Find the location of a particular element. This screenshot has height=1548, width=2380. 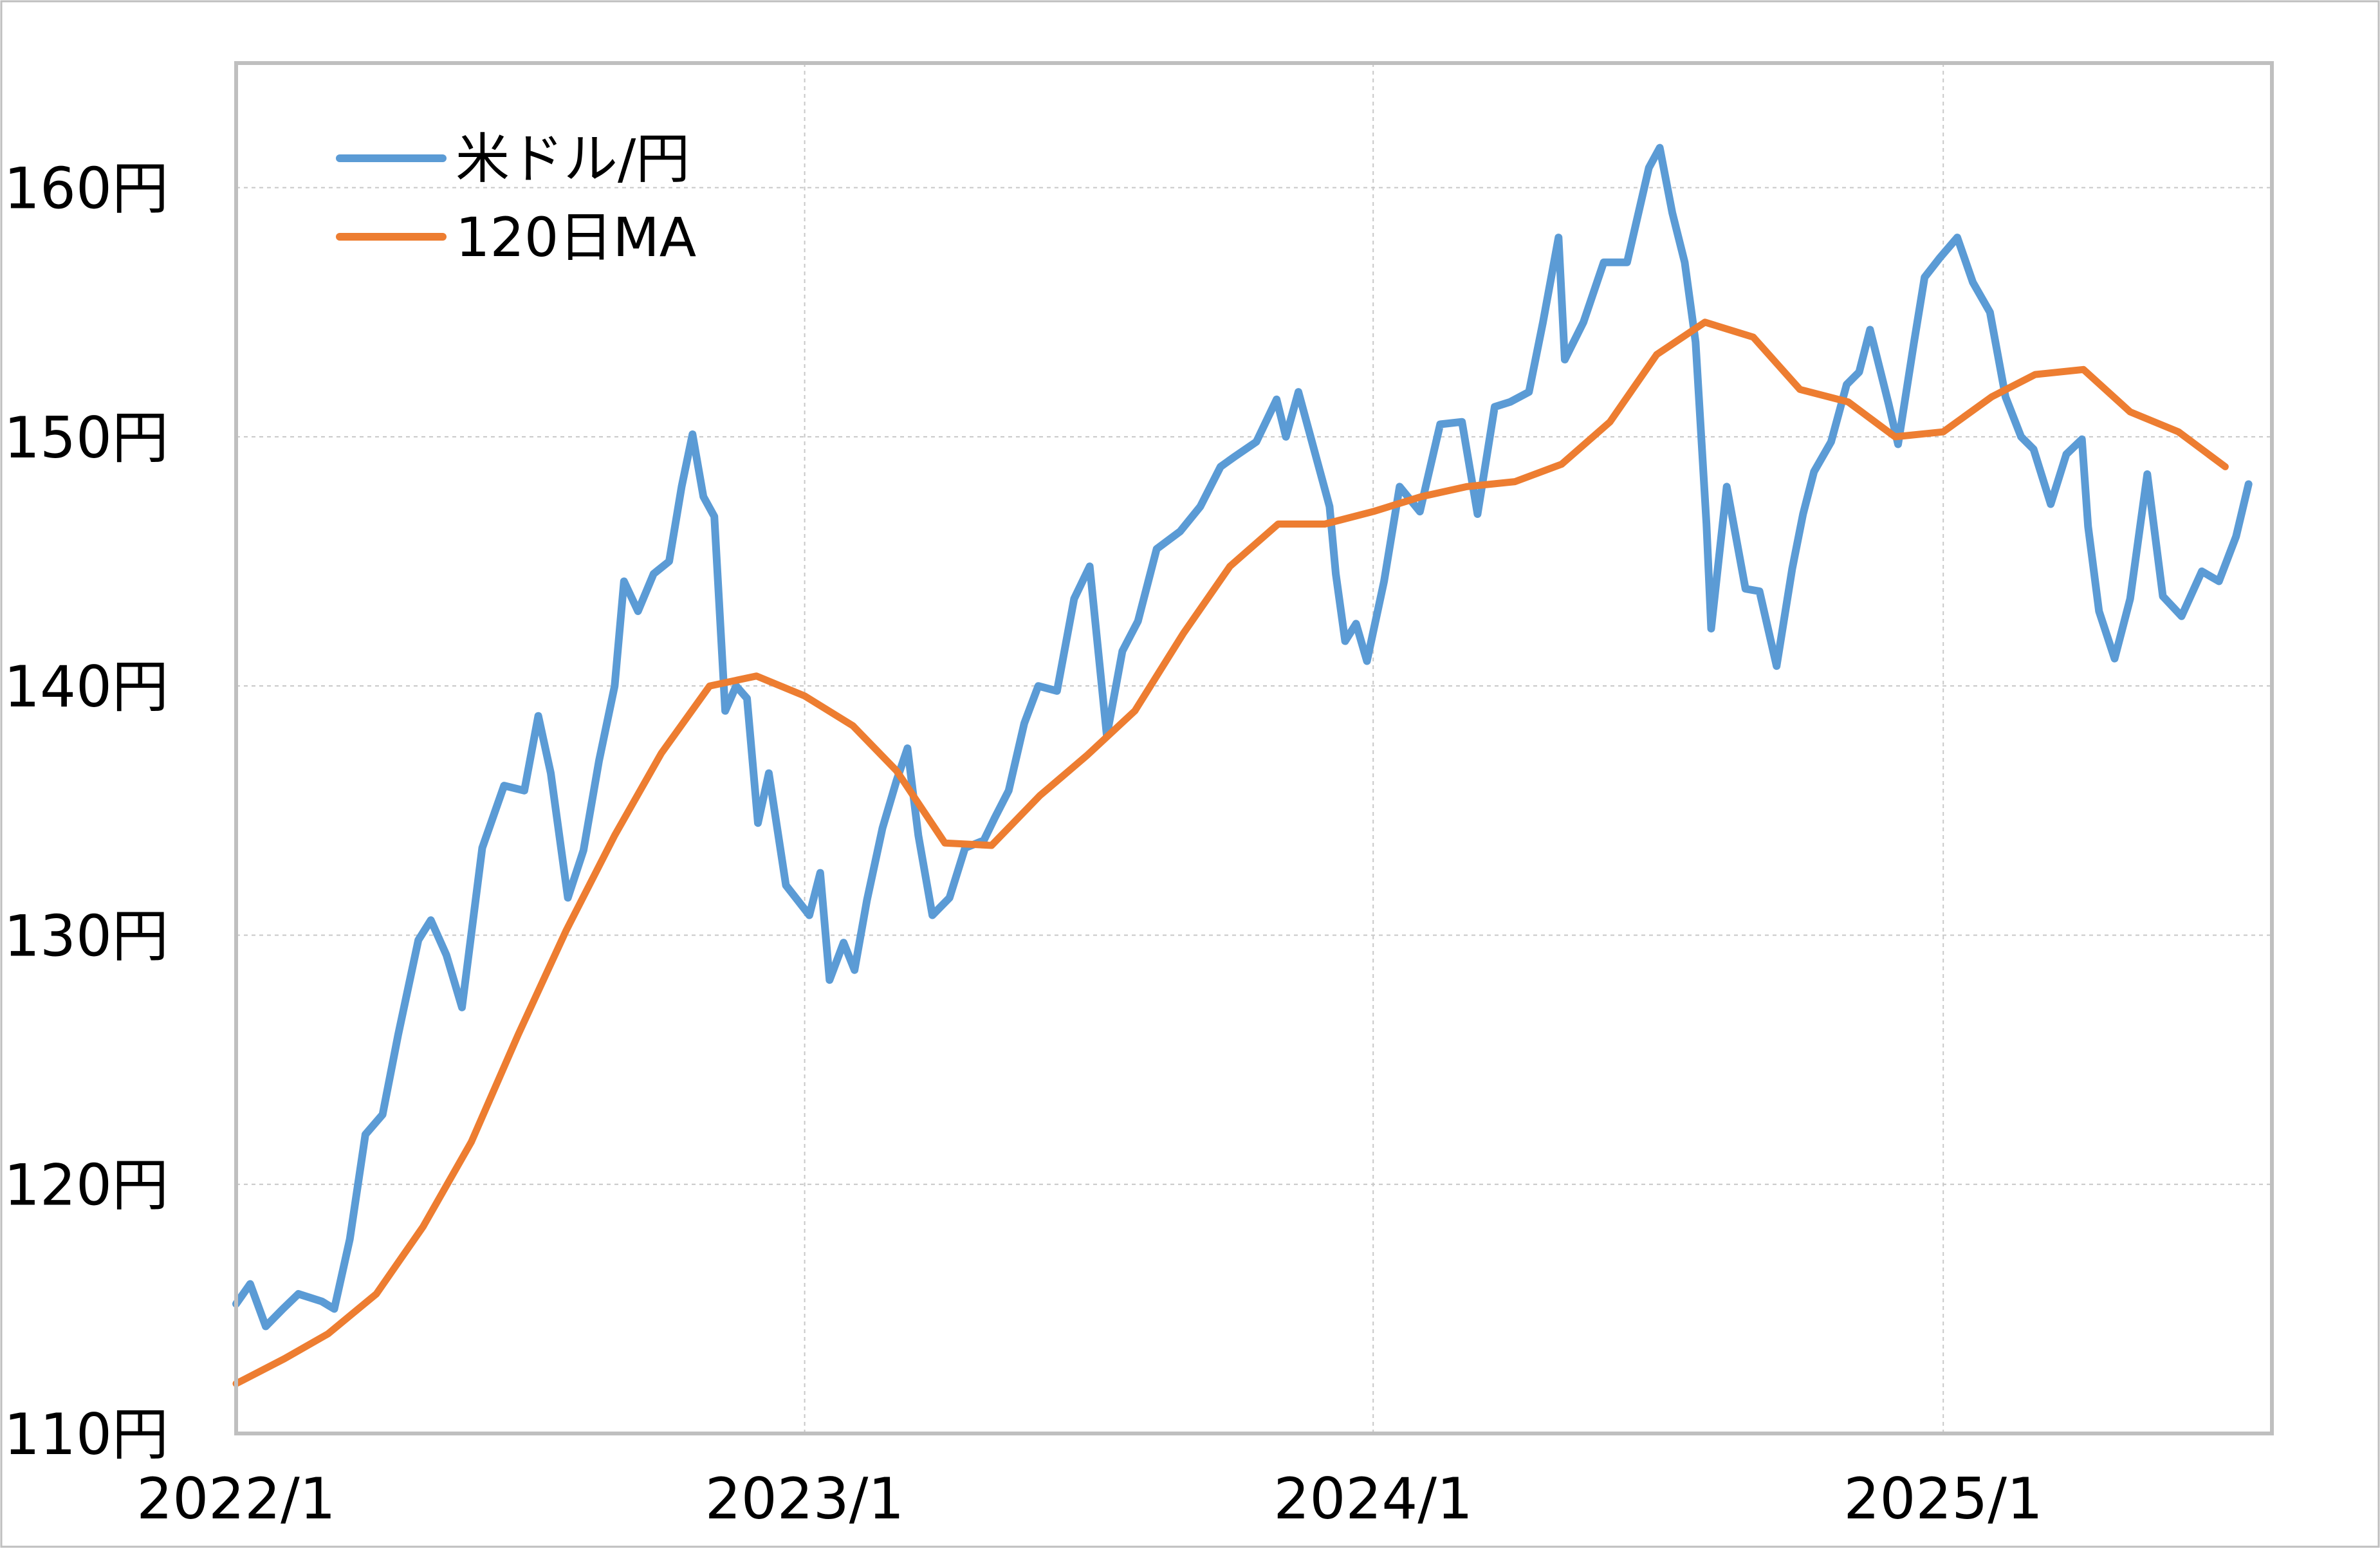

x-tick-label-2022-1: 2022/1 is located at coordinates (236, 1499).